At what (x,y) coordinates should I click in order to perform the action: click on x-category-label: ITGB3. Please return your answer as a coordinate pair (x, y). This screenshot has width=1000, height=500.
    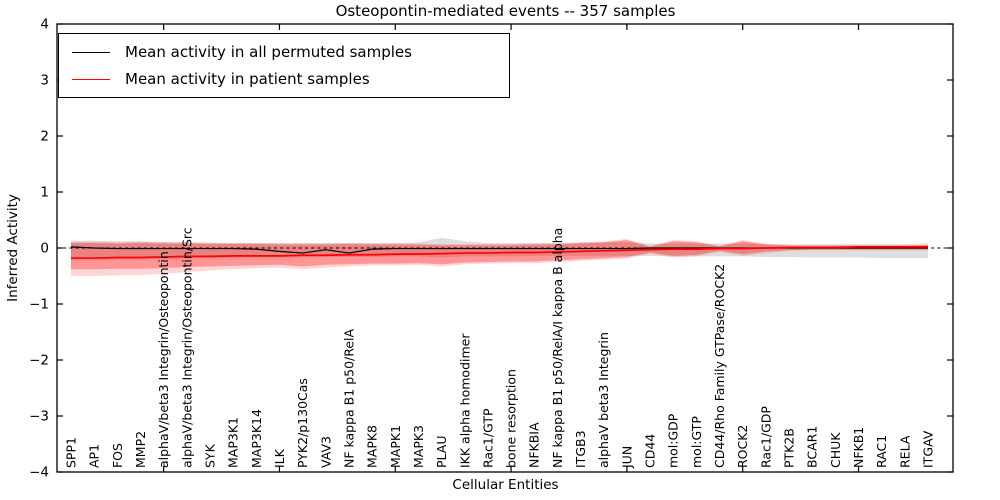
    Looking at the image, I should click on (580, 449).